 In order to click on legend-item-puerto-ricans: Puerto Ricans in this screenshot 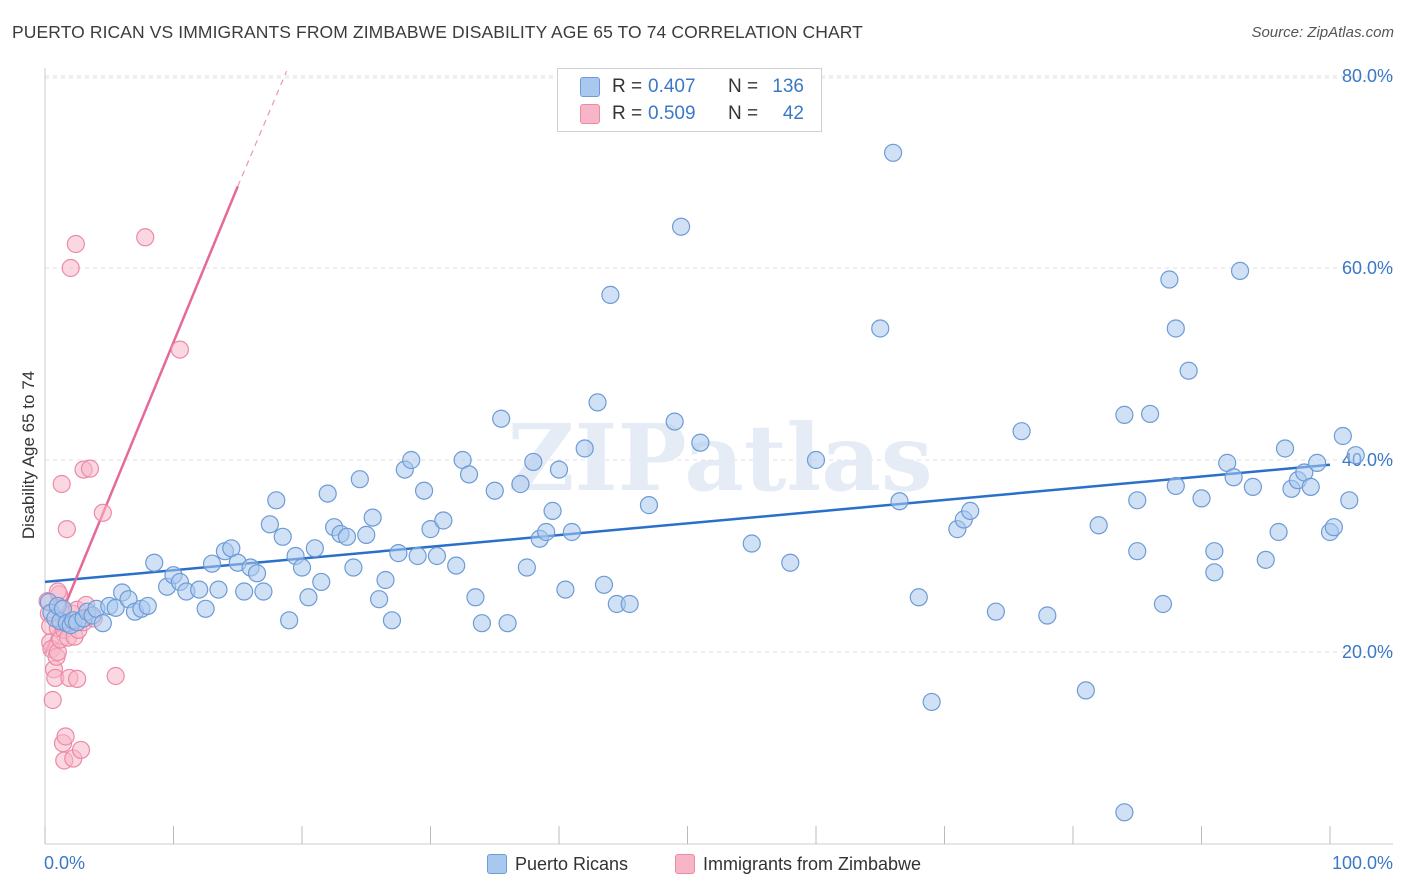, I will do `click(557, 864)`.